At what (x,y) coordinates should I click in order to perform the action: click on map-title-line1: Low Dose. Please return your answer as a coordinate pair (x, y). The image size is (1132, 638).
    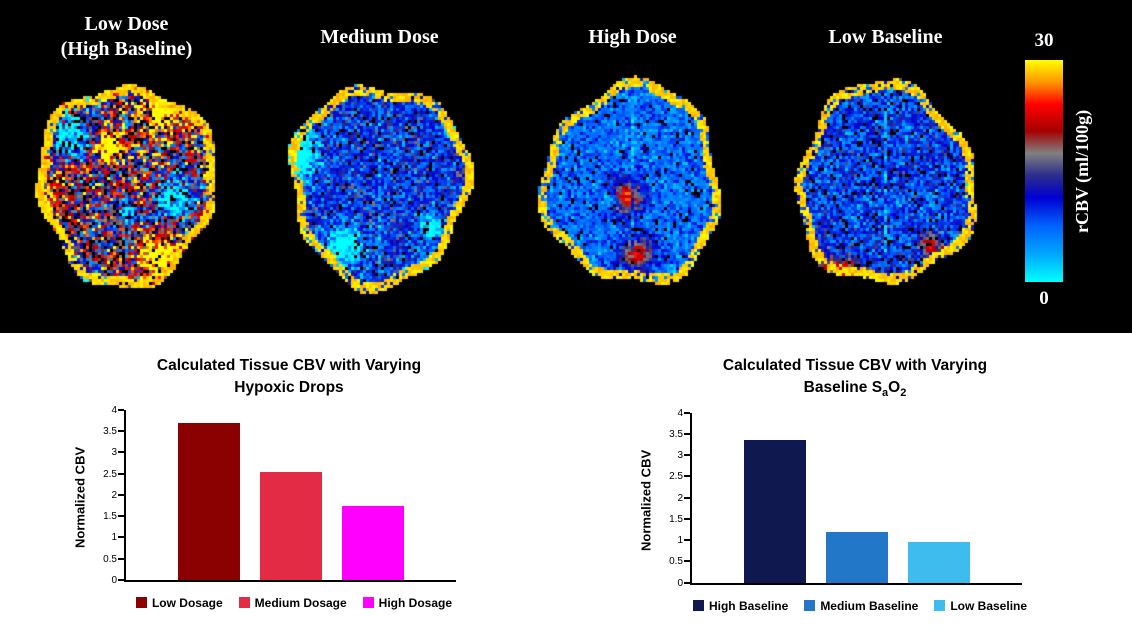
    Looking at the image, I should click on (126, 24).